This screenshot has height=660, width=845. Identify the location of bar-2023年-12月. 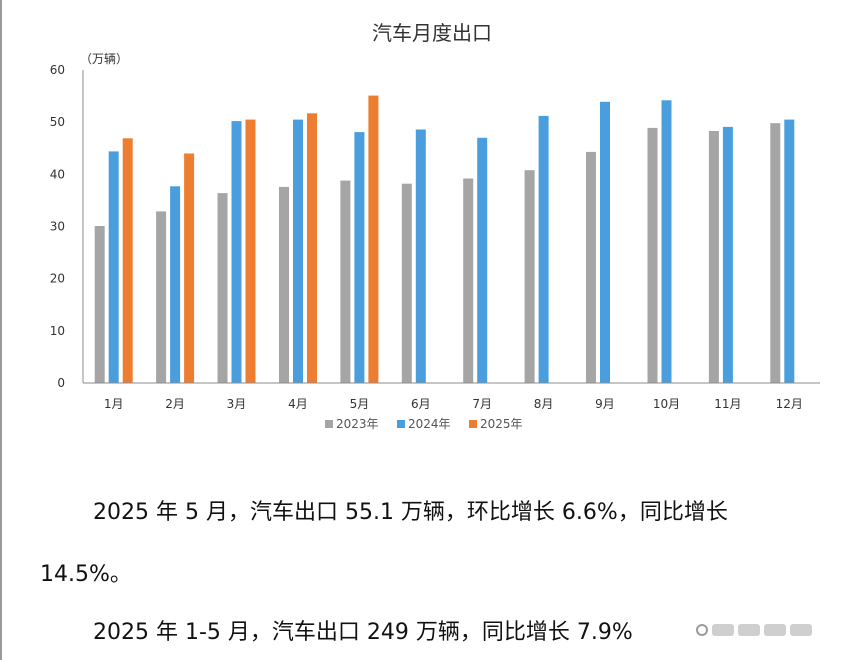
(775, 253).